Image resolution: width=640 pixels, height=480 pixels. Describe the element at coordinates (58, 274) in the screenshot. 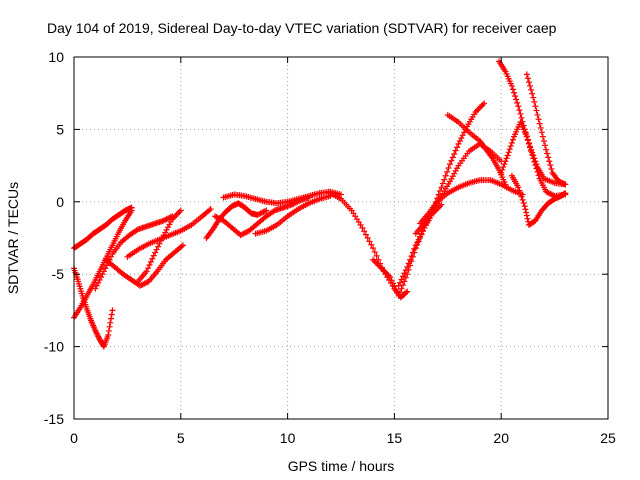

I see `y-tick-label: -5` at that location.